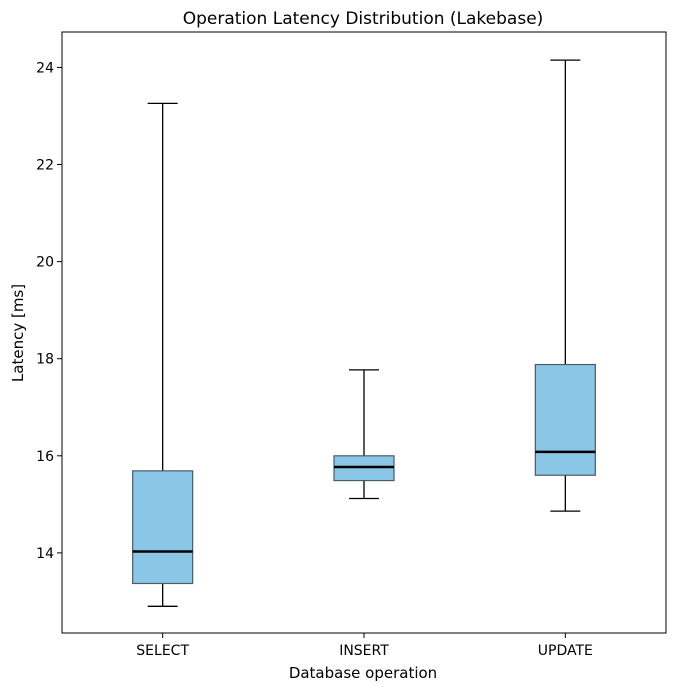 Image resolution: width=675 pixels, height=694 pixels. I want to click on x-tick-label: INSERT, so click(364, 651).